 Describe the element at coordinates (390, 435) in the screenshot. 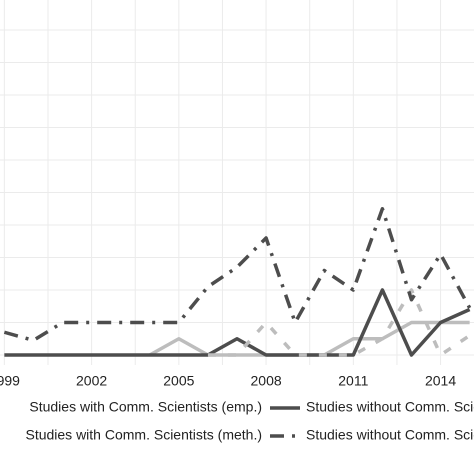

I see `legend-label: Studies without Comm. Scientists (meth.)` at that location.